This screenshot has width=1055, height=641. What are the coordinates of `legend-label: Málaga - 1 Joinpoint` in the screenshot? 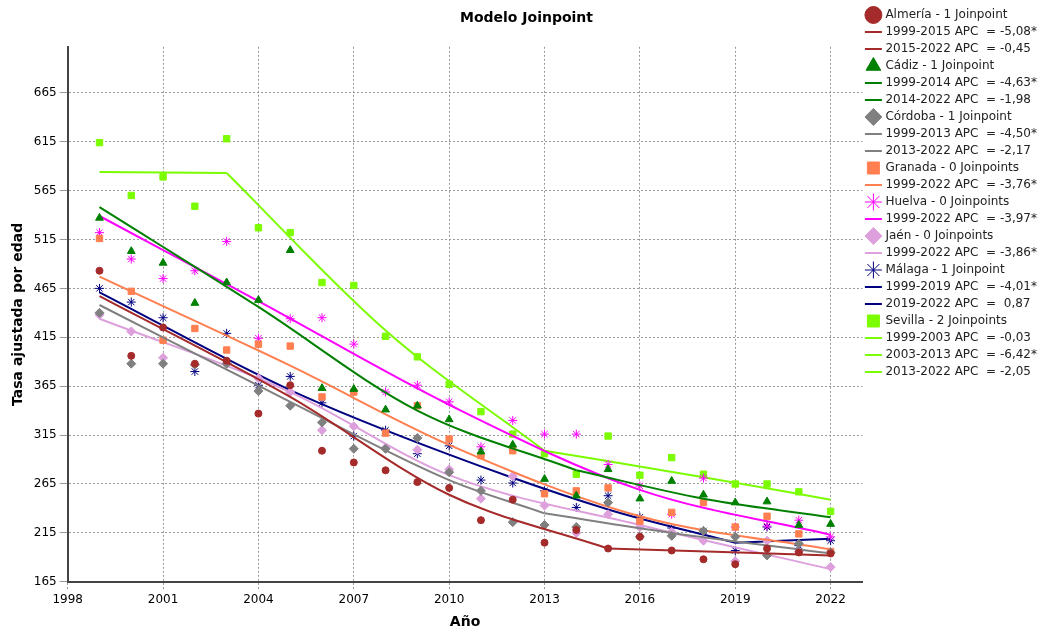 It's located at (945, 269).